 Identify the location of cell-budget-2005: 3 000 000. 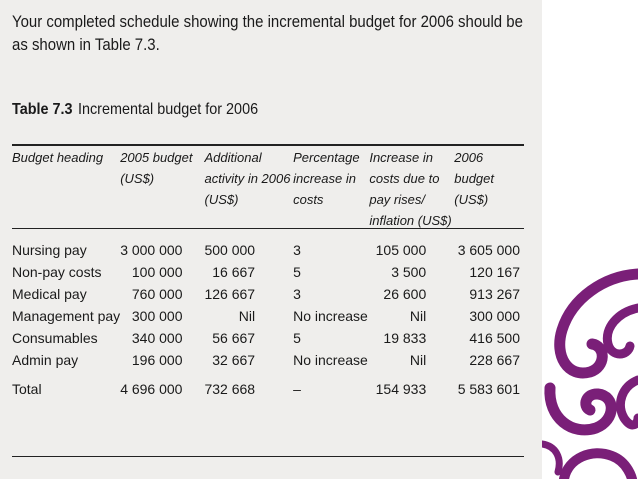
(151, 250).